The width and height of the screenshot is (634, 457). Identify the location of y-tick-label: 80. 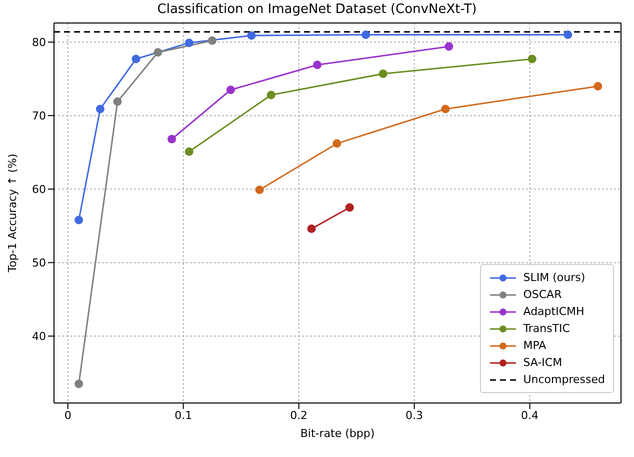
(39, 43).